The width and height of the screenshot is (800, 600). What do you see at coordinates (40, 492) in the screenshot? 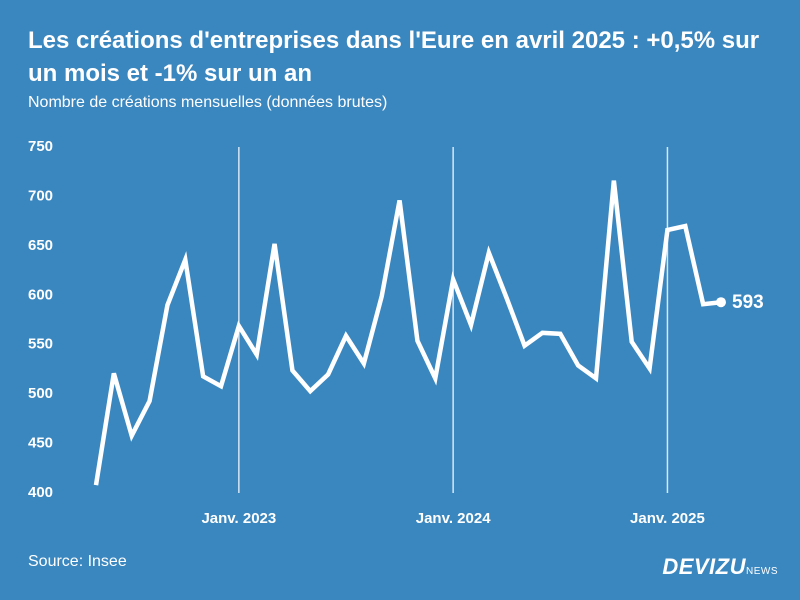
I see `y-tick-label: 400` at bounding box center [40, 492].